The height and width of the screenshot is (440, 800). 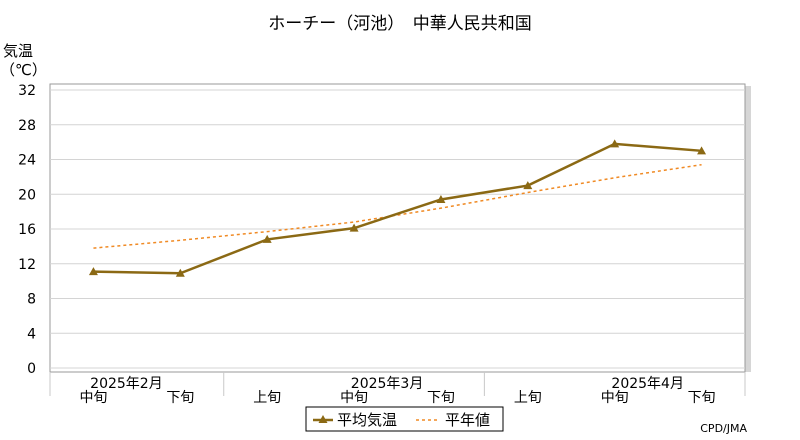 What do you see at coordinates (400, 24) in the screenshot?
I see `chart-title: ホーチー（河池） 中華人民共和国` at bounding box center [400, 24].